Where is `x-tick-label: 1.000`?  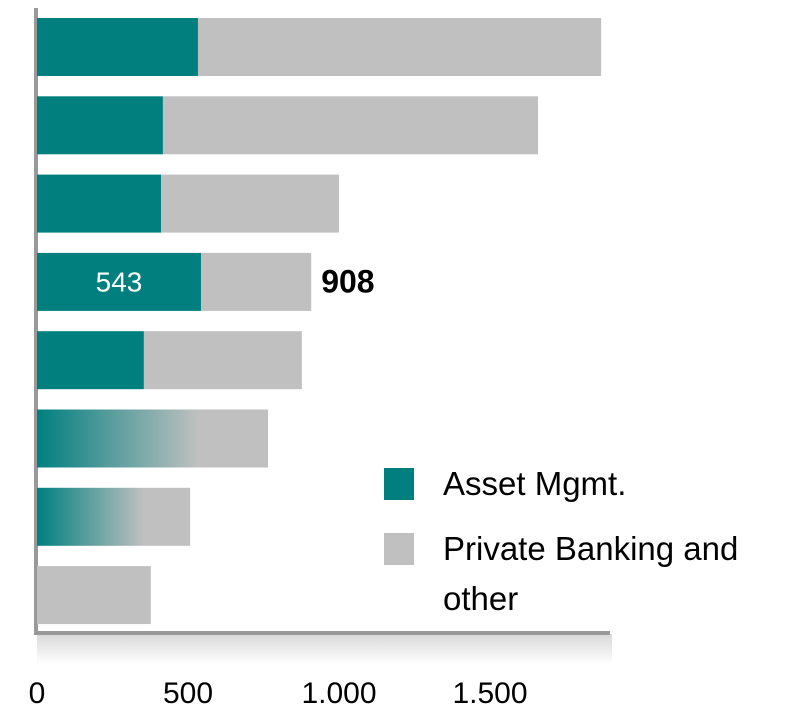
x-tick-label: 1.000 is located at coordinates (338, 693).